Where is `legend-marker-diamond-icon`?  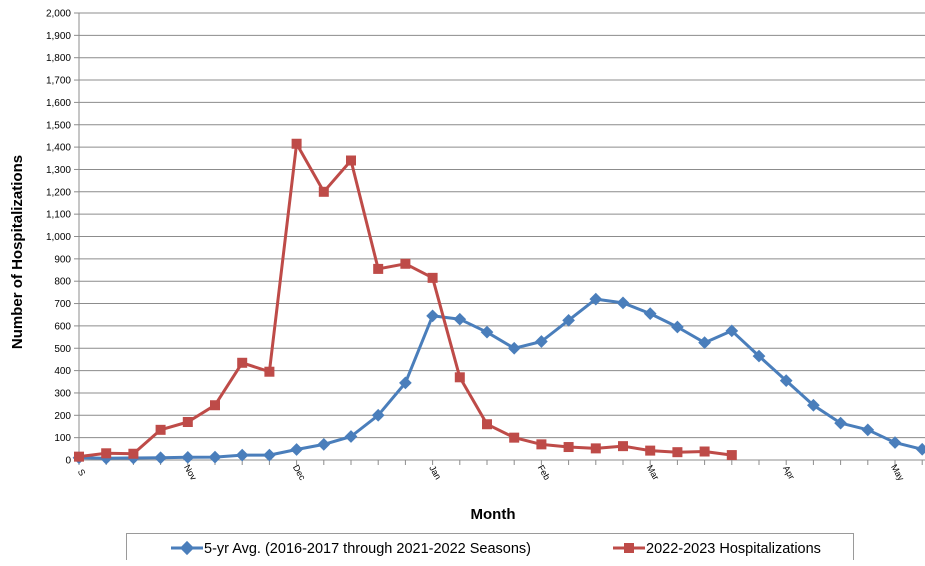 legend-marker-diamond-icon is located at coordinates (187, 548).